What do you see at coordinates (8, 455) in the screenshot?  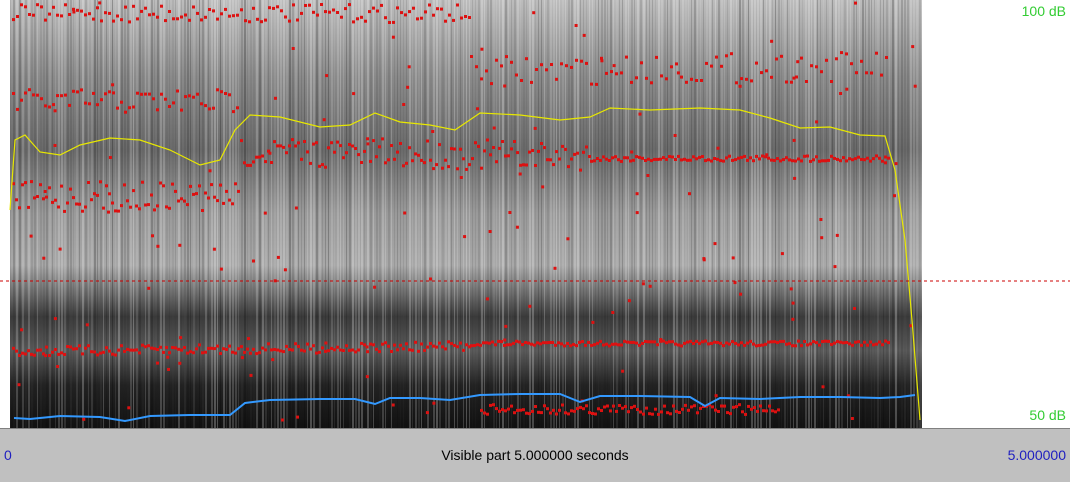 I see `visible-start-time: 0` at bounding box center [8, 455].